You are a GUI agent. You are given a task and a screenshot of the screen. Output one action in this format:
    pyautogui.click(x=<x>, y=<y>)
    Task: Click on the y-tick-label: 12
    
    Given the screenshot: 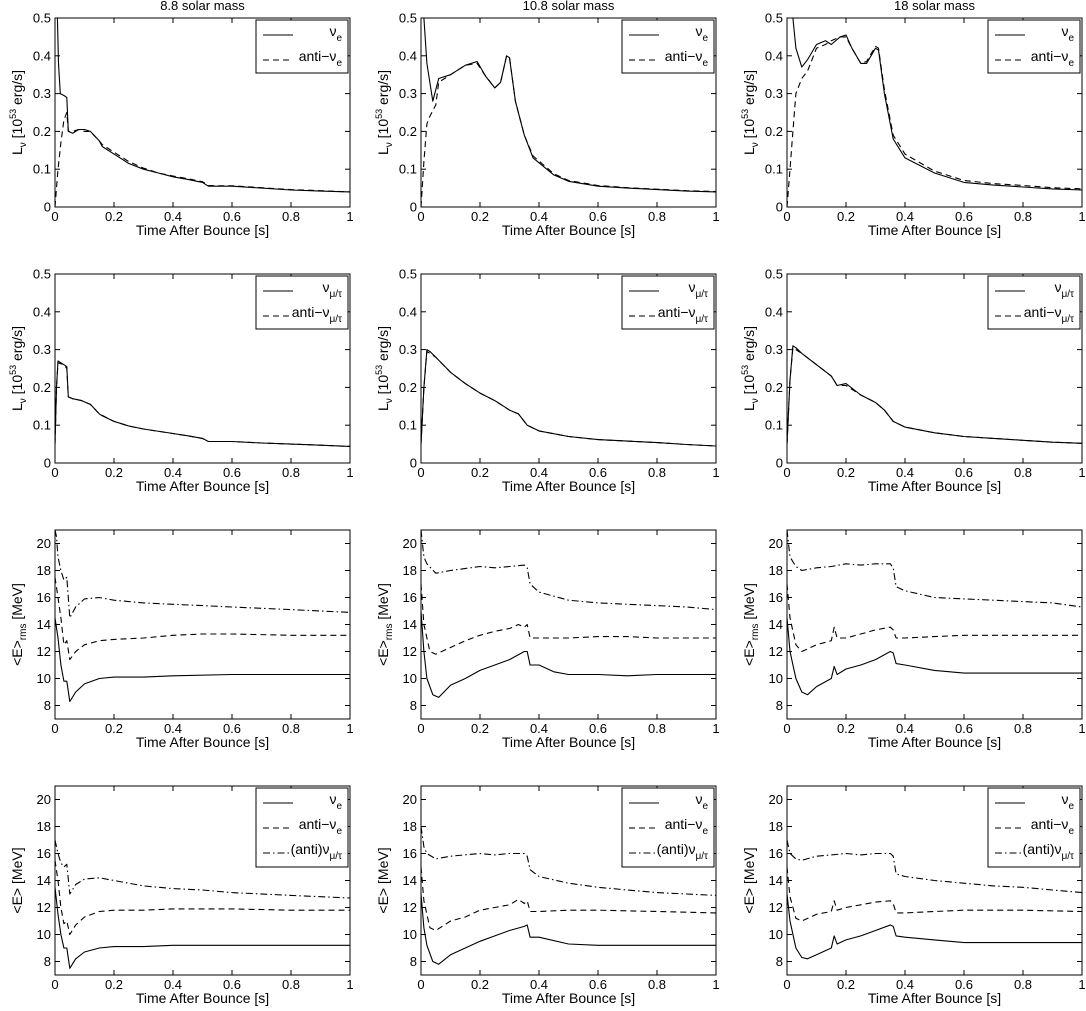 What is the action you would take?
    pyautogui.click(x=410, y=651)
    